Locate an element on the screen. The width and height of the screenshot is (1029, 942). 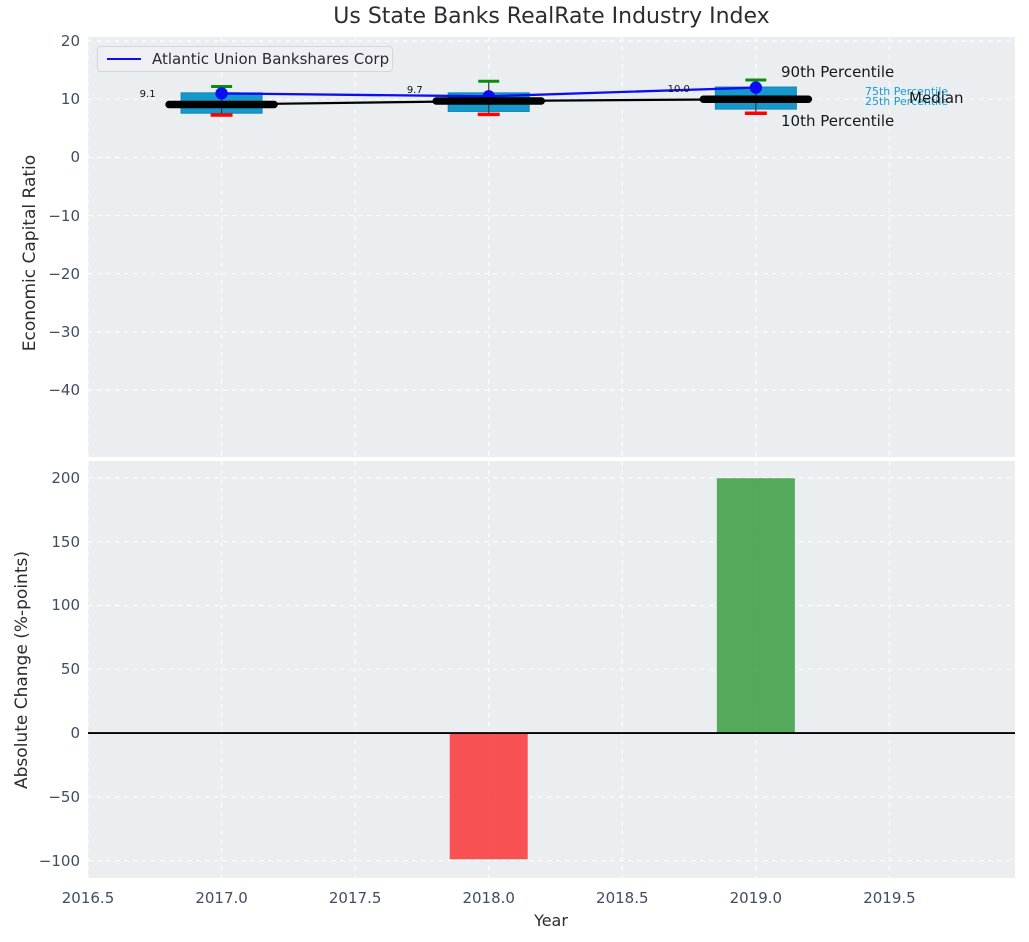
bottom-ytick-label: 100 is located at coordinates (65, 605).